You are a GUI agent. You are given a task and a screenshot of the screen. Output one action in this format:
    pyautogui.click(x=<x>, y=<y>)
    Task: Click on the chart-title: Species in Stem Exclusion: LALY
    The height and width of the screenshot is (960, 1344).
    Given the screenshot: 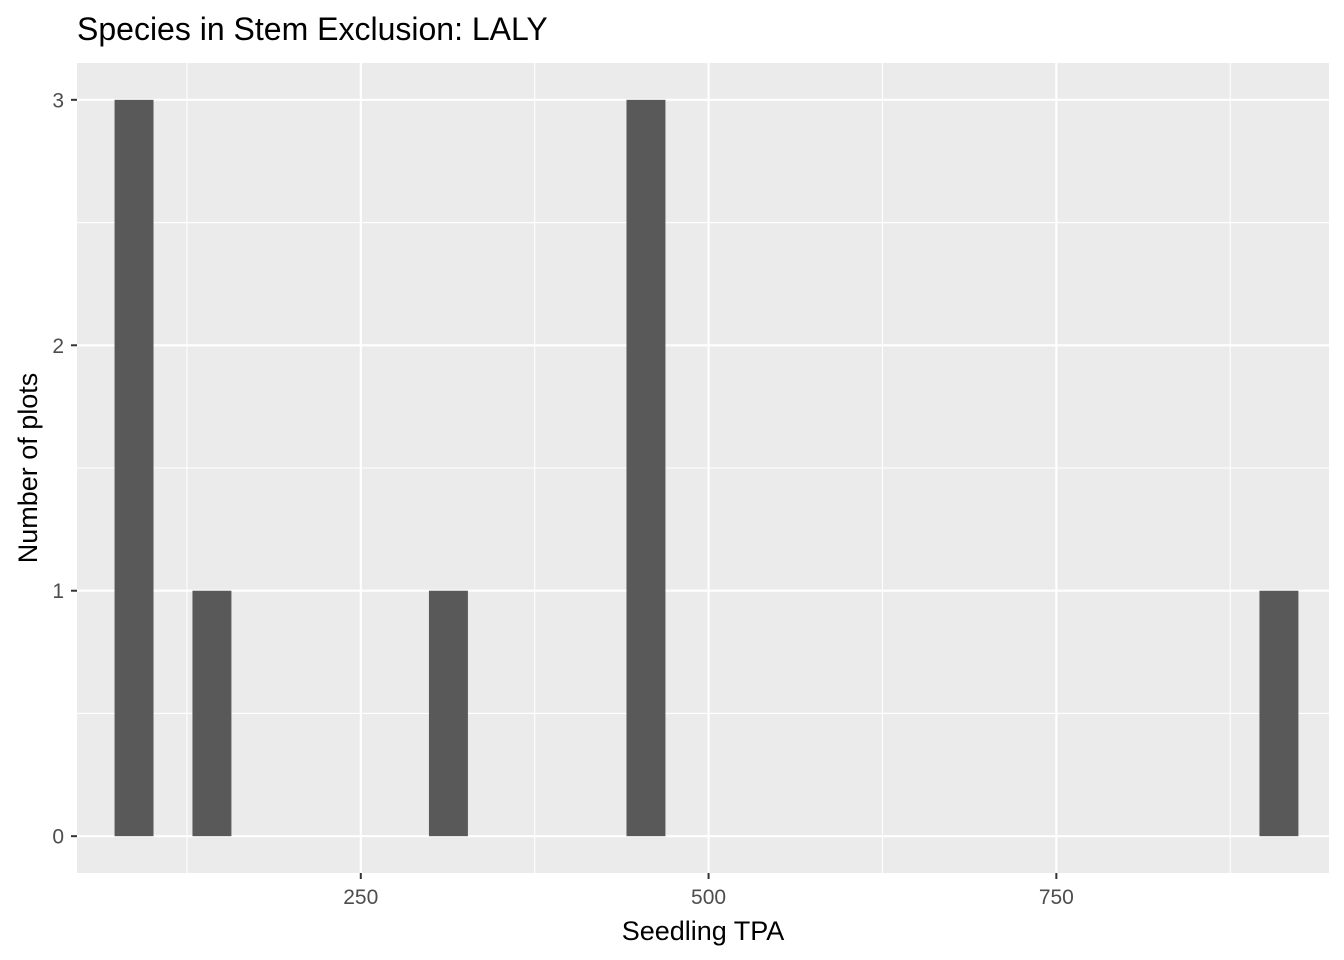 What is the action you would take?
    pyautogui.click(x=312, y=29)
    